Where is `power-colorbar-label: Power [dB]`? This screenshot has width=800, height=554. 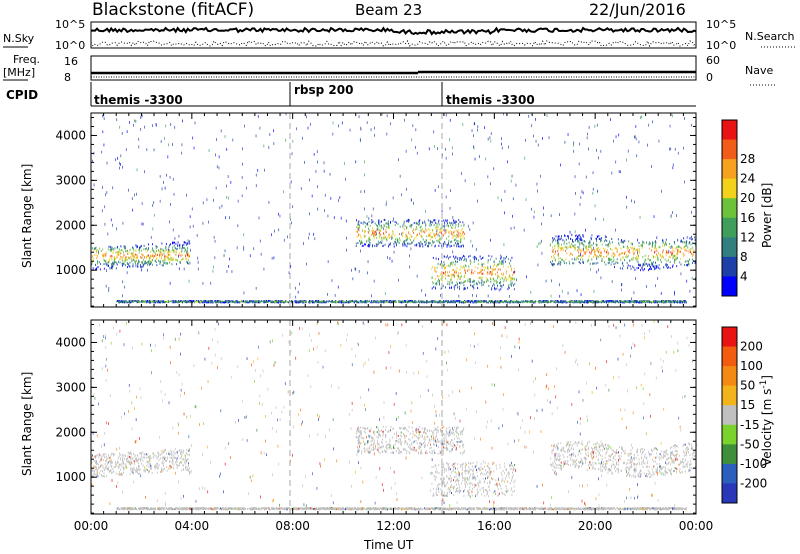
power-colorbar-label: Power [dB] is located at coordinates (767, 215).